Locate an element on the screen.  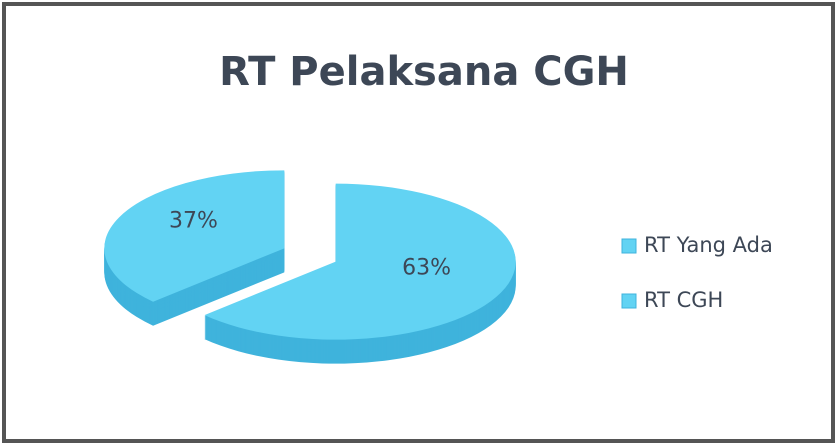
legend-label: RT Yang Ada is located at coordinates (708, 245).